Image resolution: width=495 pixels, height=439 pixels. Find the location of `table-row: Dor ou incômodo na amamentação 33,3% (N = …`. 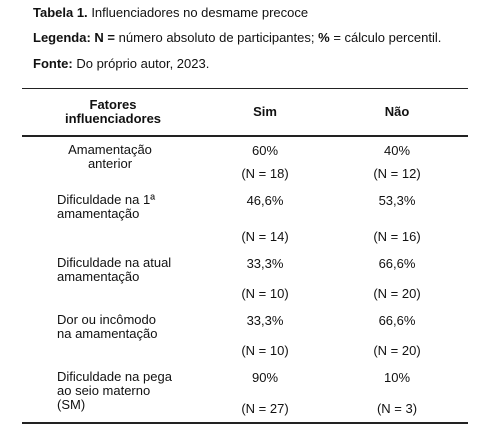

table-row: Dor ou incômodo na amamentação 33,3% (N = … is located at coordinates (245, 335).